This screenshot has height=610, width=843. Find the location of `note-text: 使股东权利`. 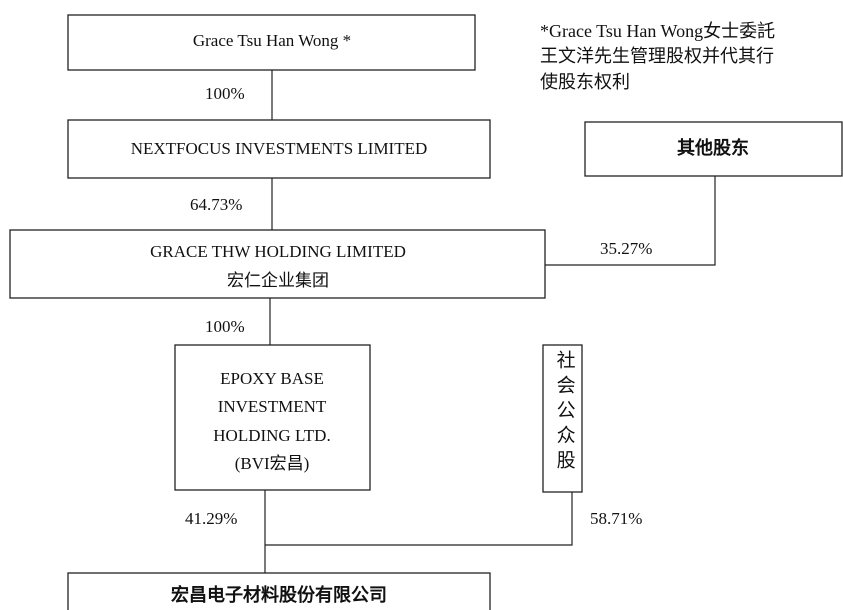

note-text: 使股东权利 is located at coordinates (585, 82).